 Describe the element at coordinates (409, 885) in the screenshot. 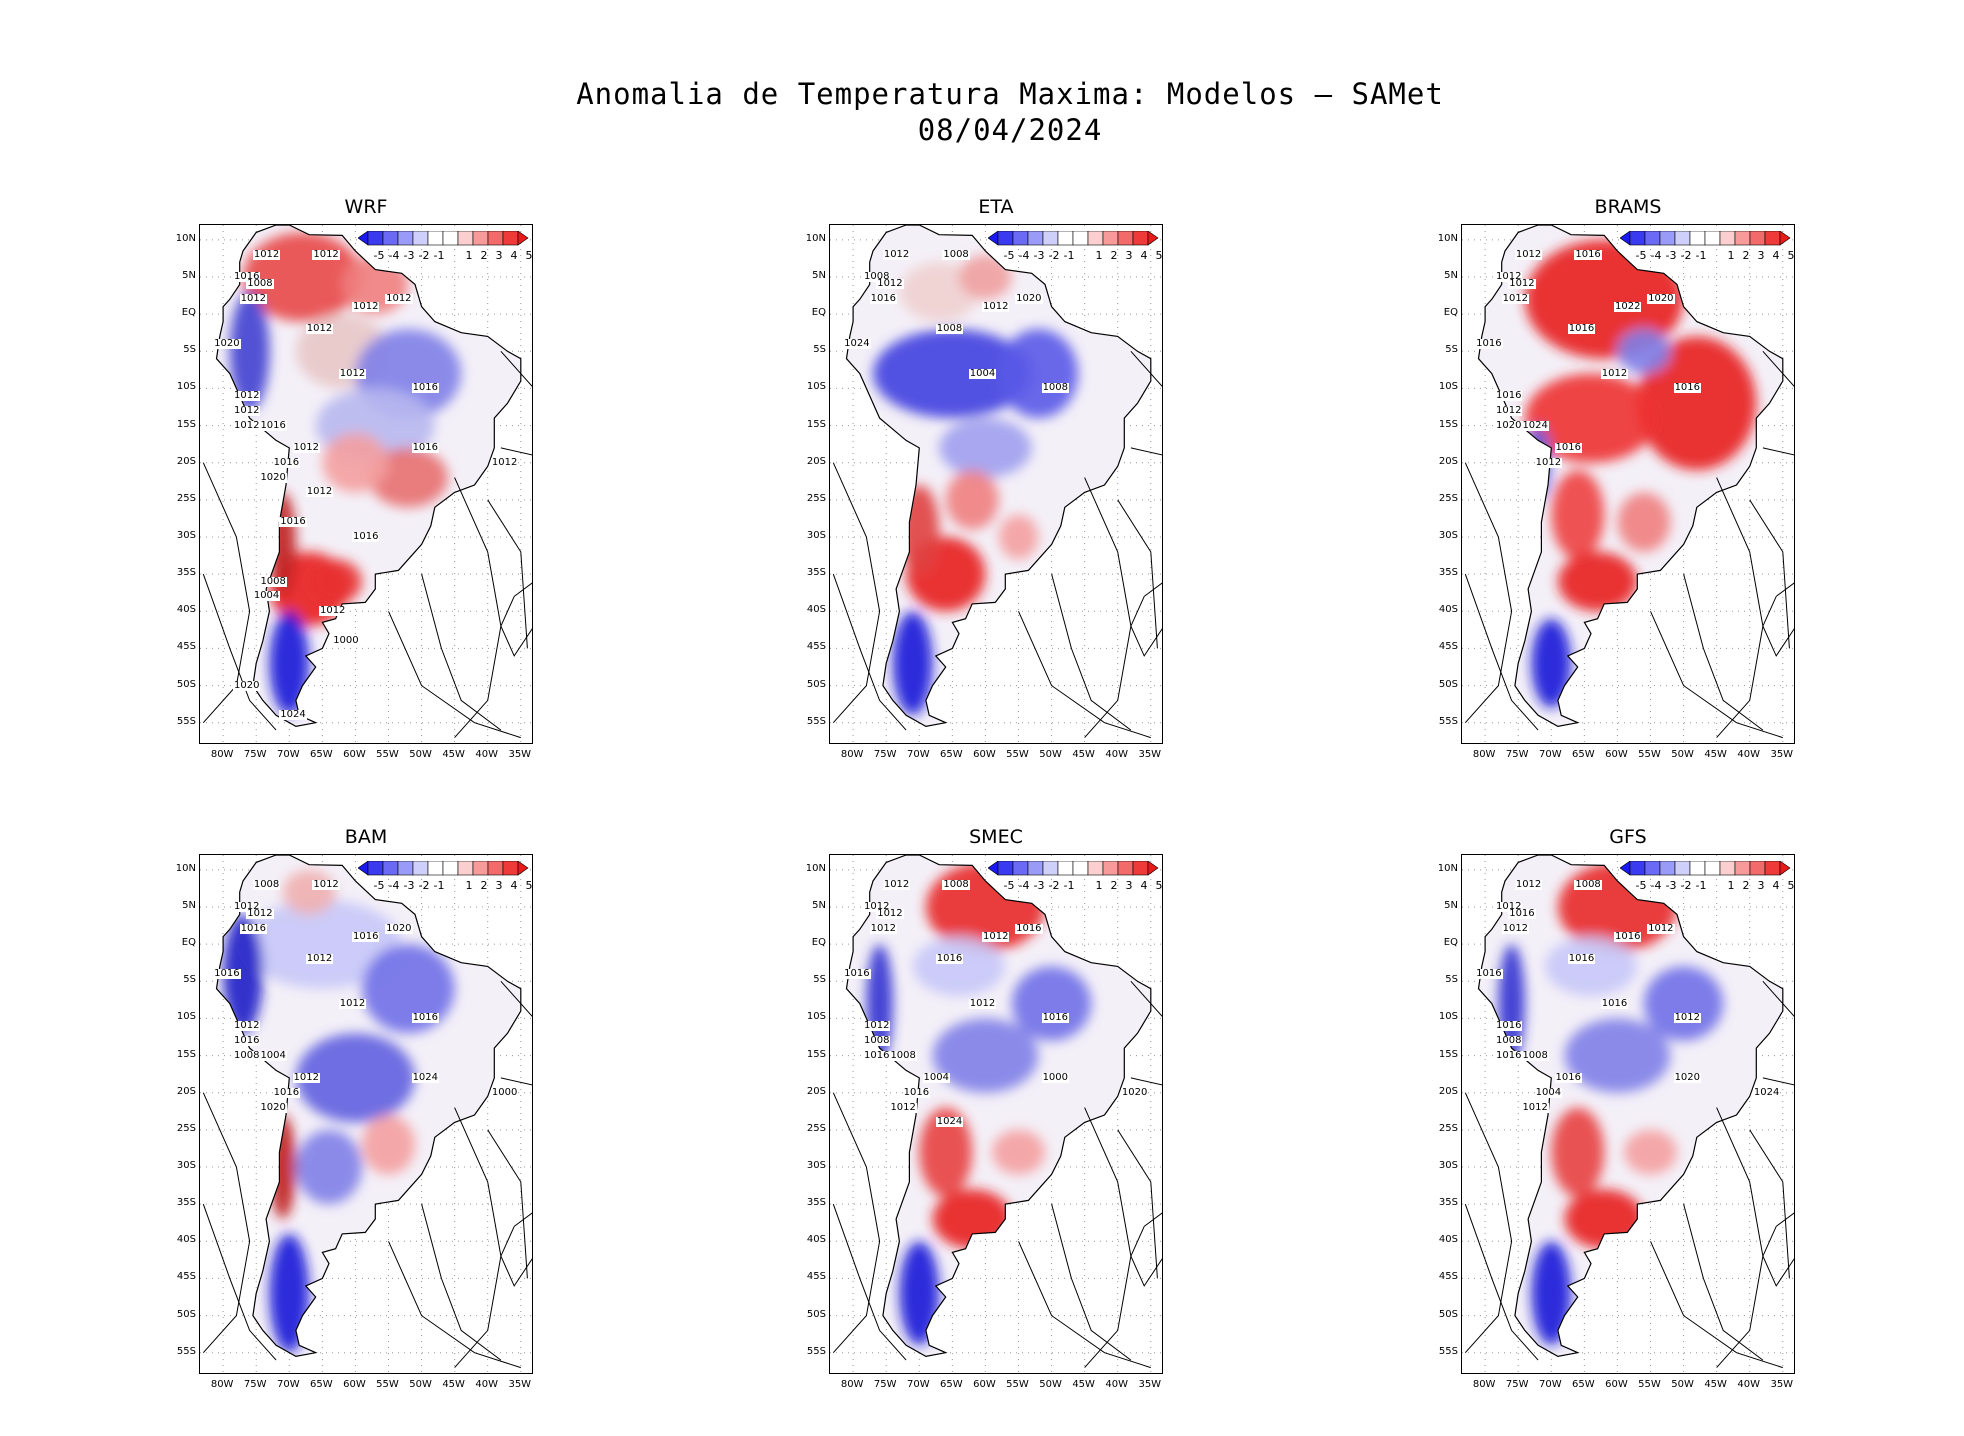

I see `colorbar-label: -3` at that location.